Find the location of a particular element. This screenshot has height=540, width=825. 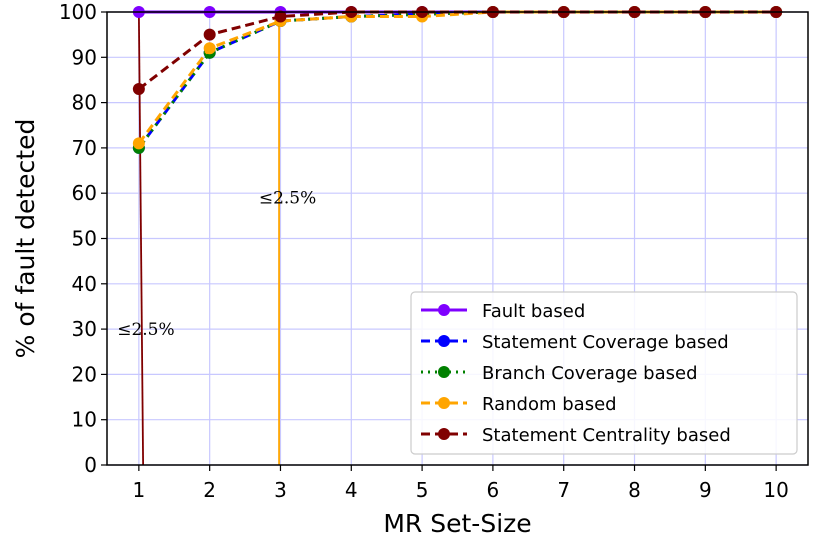

x-tick-label: 2 is located at coordinates (209, 490).